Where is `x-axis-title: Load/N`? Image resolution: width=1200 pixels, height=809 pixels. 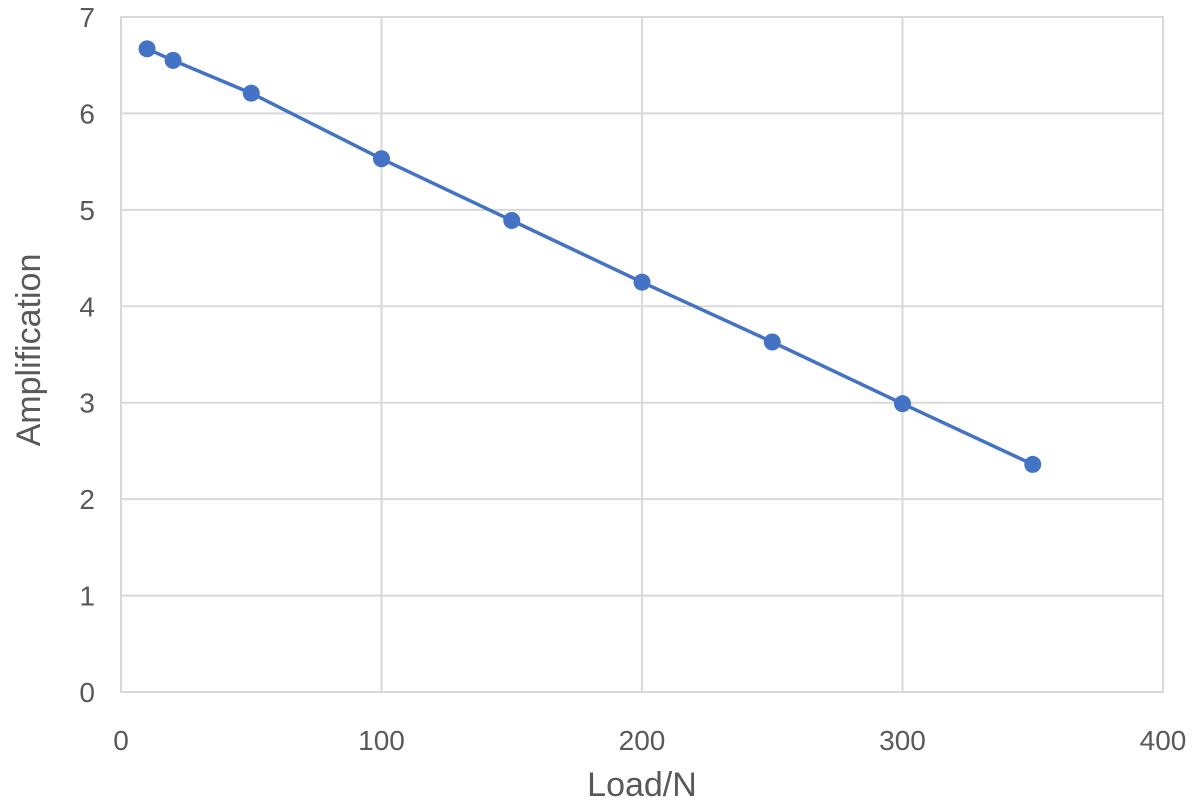 x-axis-title: Load/N is located at coordinates (642, 785).